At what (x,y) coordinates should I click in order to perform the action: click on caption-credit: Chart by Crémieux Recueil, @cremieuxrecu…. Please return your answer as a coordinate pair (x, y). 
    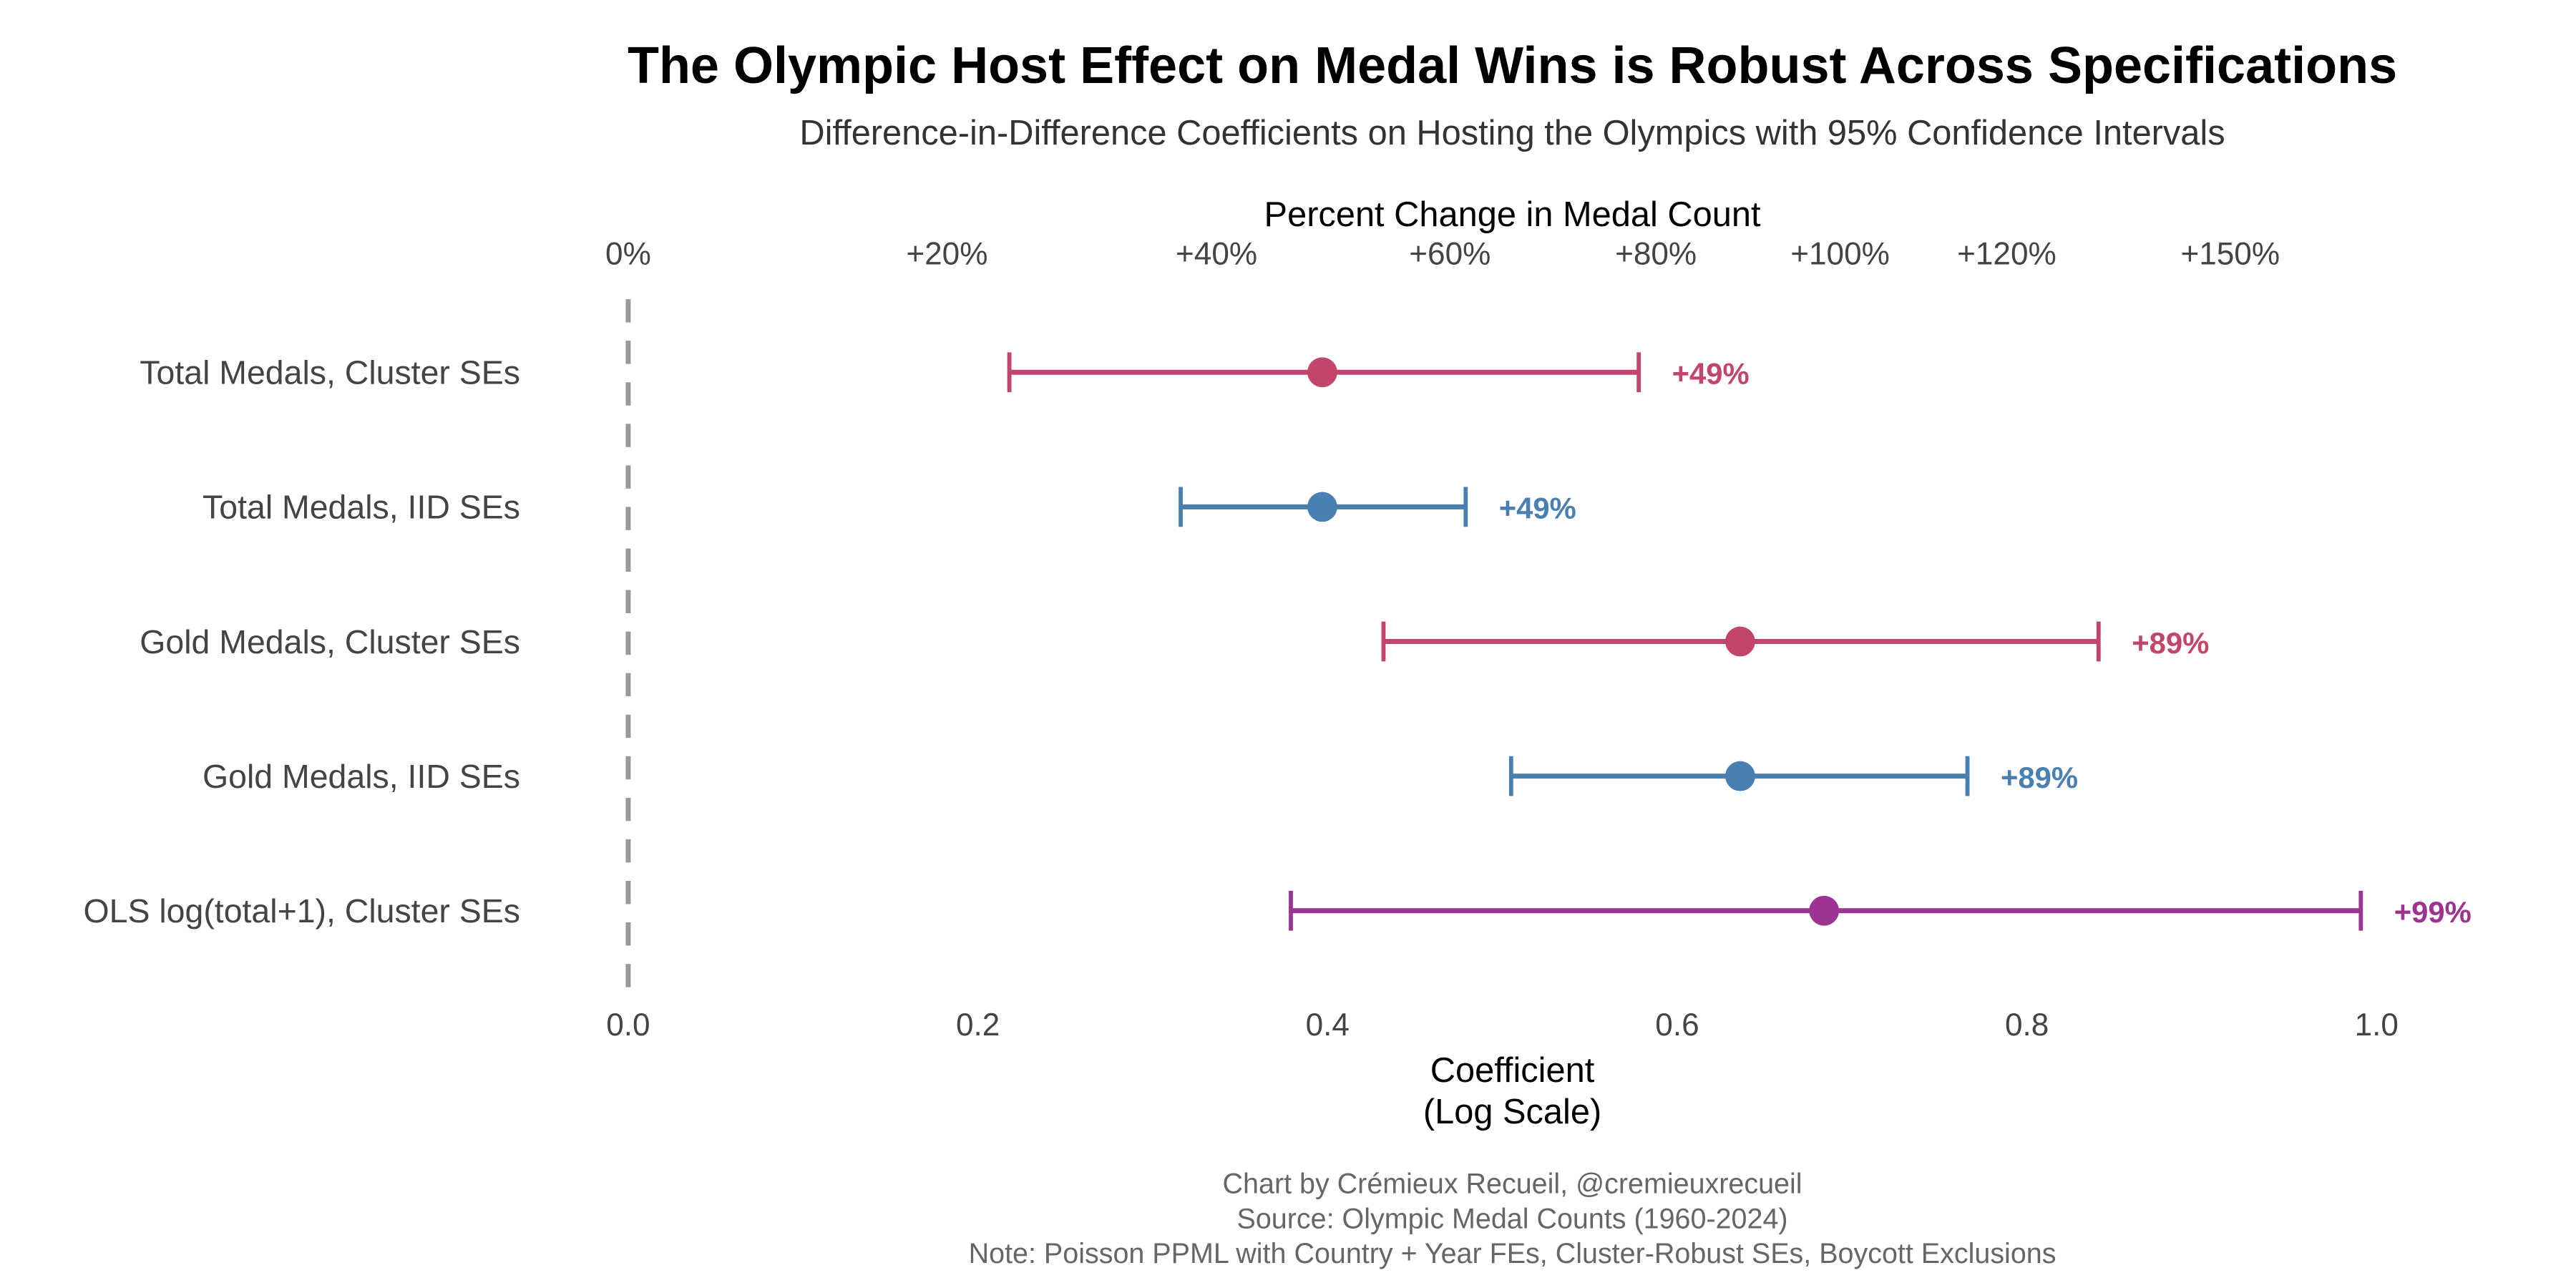
    Looking at the image, I should click on (1512, 1184).